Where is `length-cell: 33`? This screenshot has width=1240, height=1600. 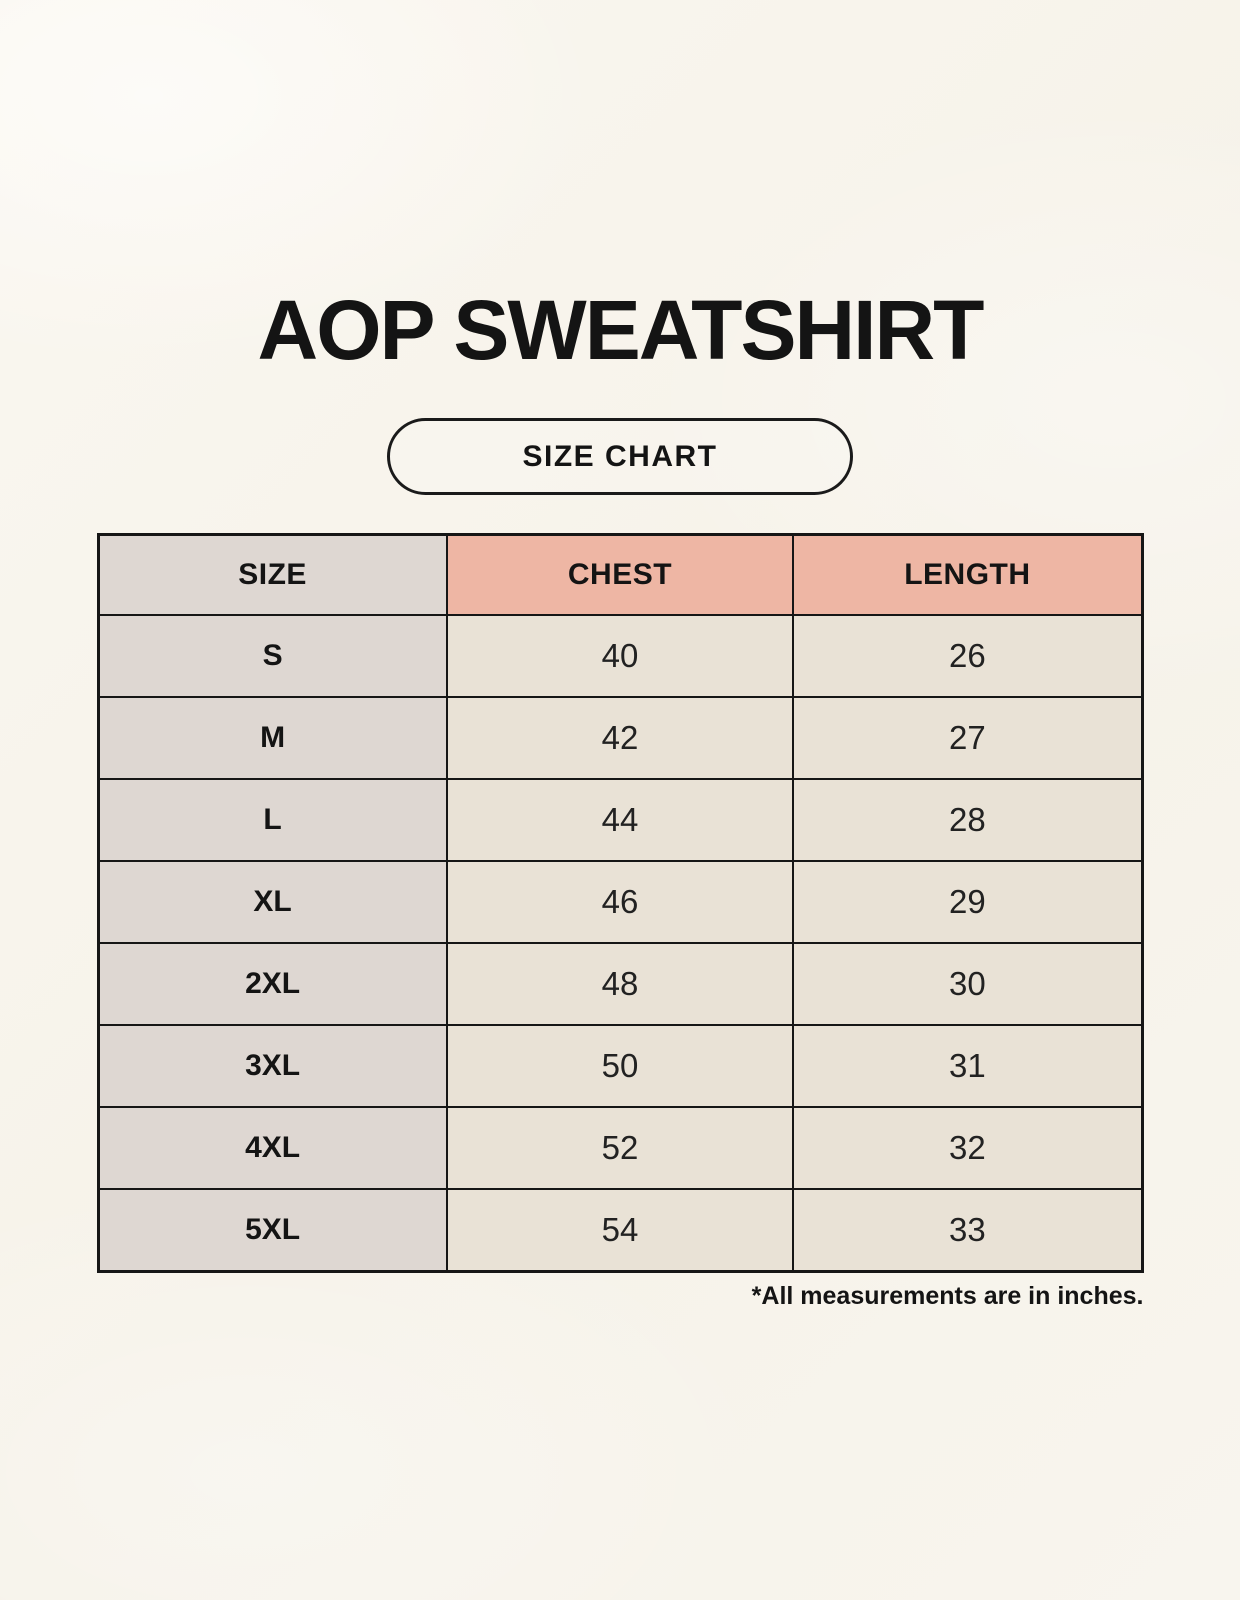
length-cell: 33 is located at coordinates (967, 1230).